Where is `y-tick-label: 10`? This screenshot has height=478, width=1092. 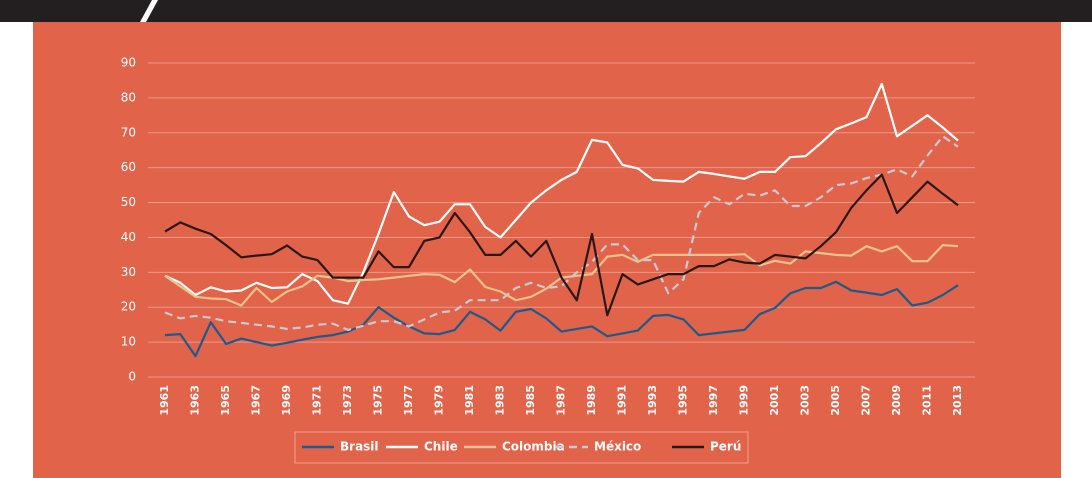 y-tick-label: 10 is located at coordinates (128, 342).